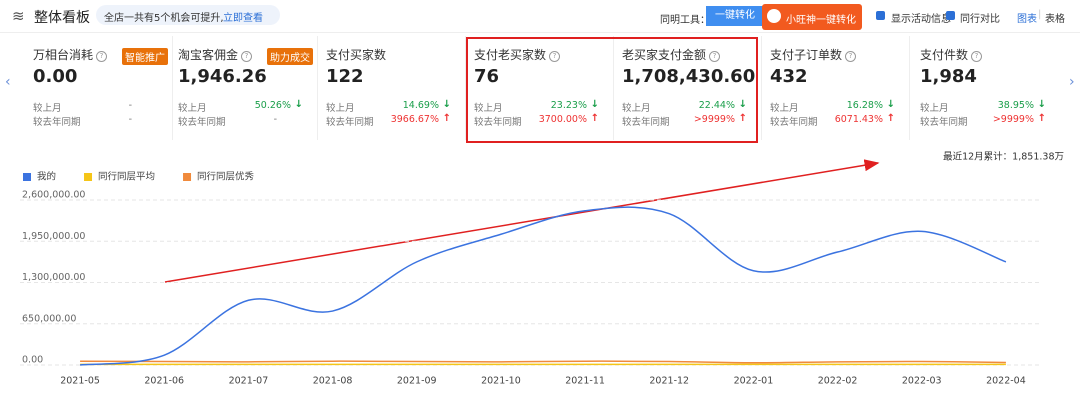 This screenshot has width=1080, height=402. Describe the element at coordinates (417, 381) in the screenshot. I see `x-tick-label: 2021-09` at that location.